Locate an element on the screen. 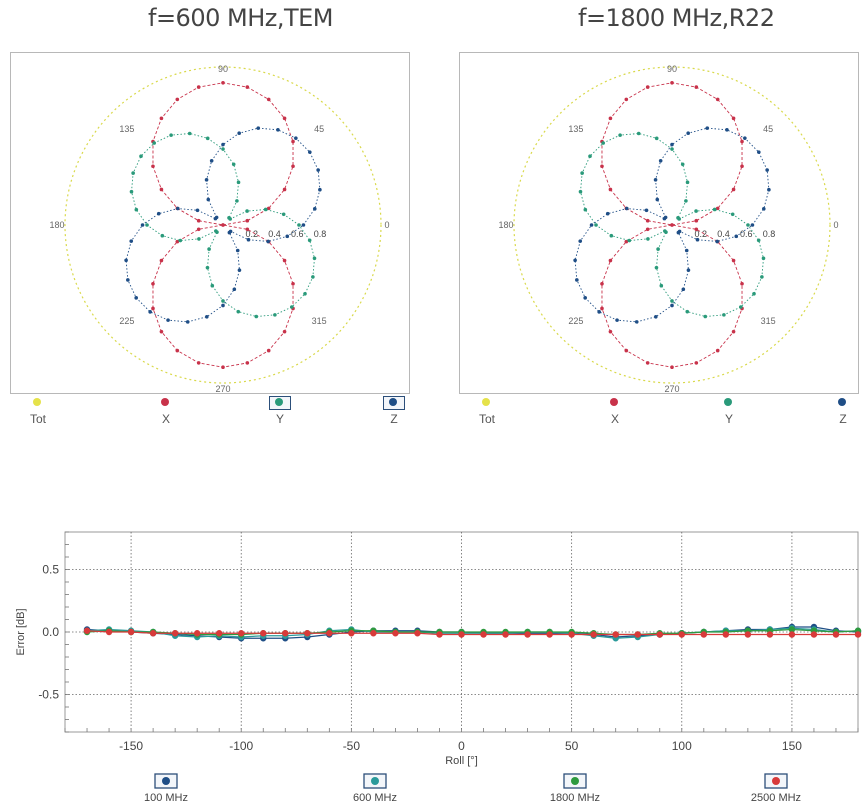  series-line-1800-mhz is located at coordinates (472, 632).